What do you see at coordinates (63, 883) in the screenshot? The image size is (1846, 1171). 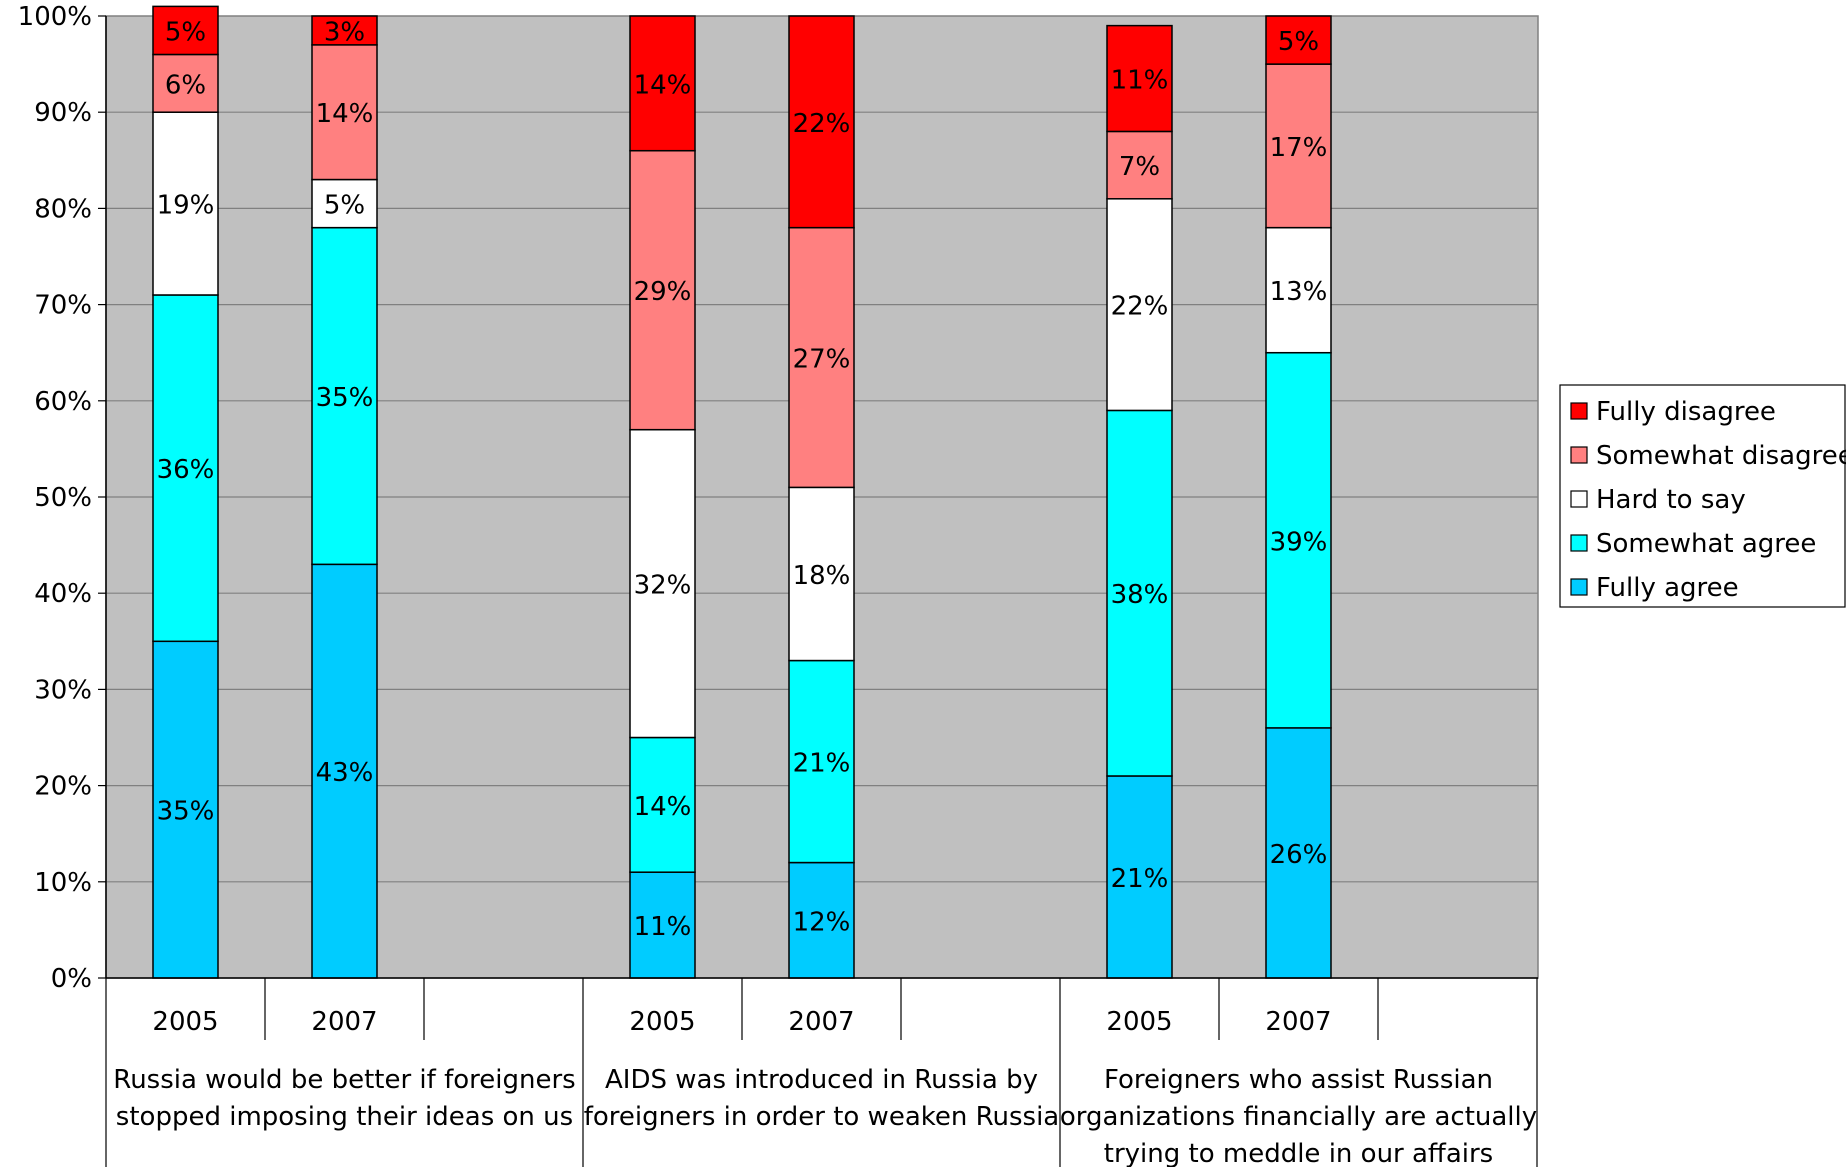 I see `y-tick-label: 10%` at bounding box center [63, 883].